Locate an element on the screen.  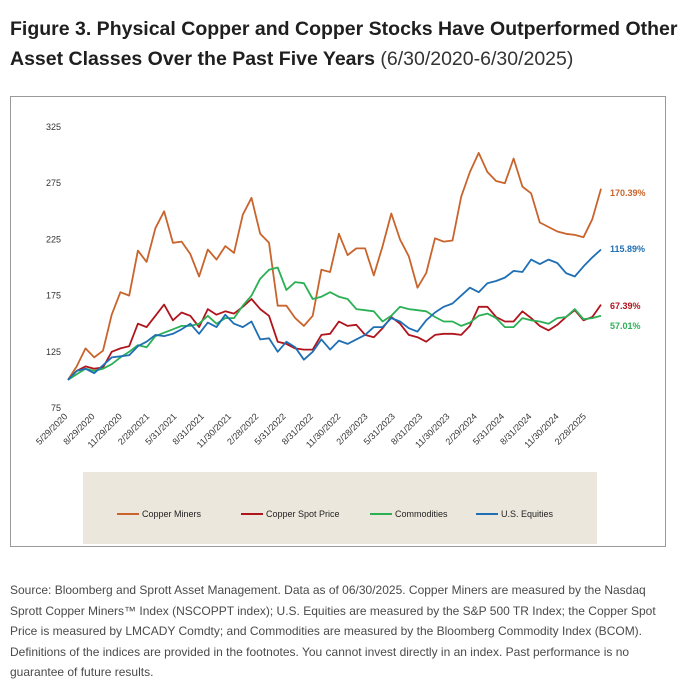
legend-label-copper-miners: Copper Miners is located at coordinates (172, 514).